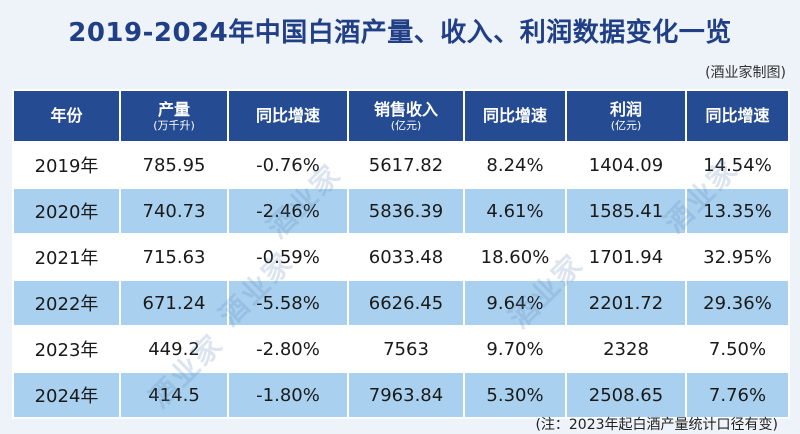  I want to click on profit-cell: 2201.72, so click(626, 303).